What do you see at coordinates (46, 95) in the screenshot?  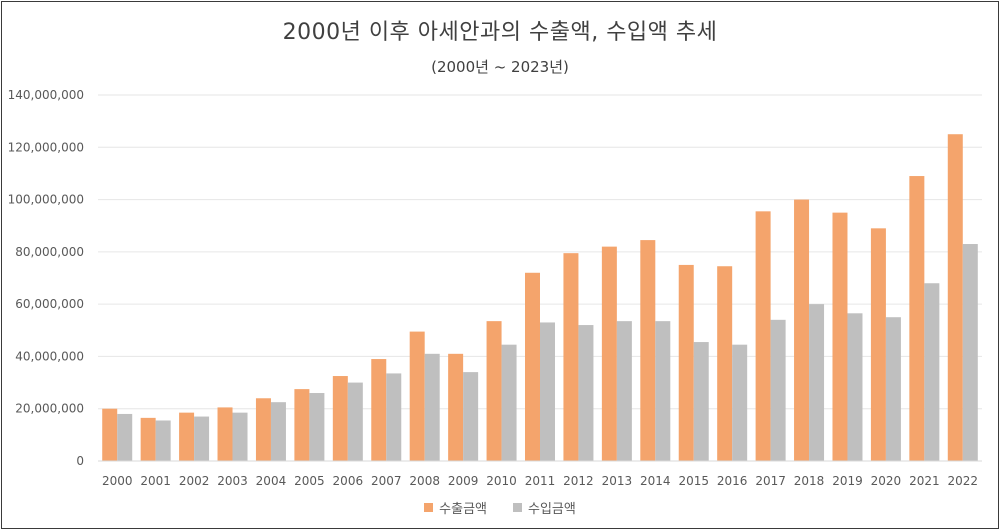 I see `y-tick-label: 140,000,000` at bounding box center [46, 95].